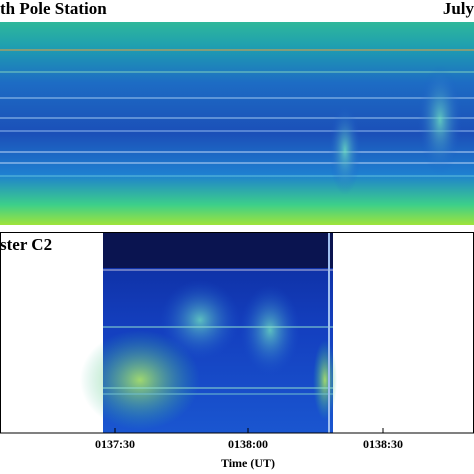 This screenshot has width=474, height=474. What do you see at coordinates (248, 463) in the screenshot?
I see `x-axis-label: Time (UT)` at bounding box center [248, 463].